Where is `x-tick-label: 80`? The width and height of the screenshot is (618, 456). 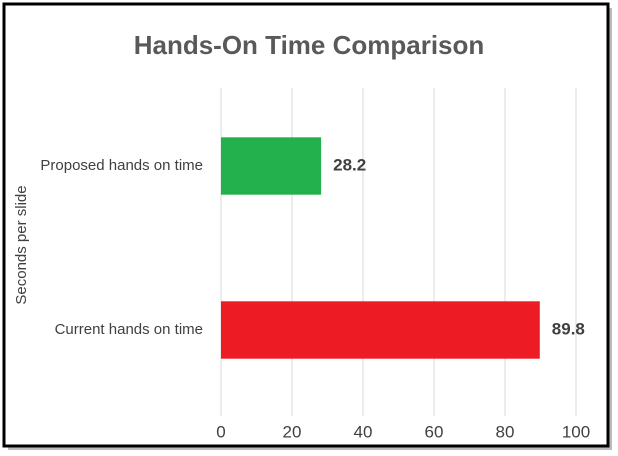 x-tick-label: 80 is located at coordinates (505, 431).